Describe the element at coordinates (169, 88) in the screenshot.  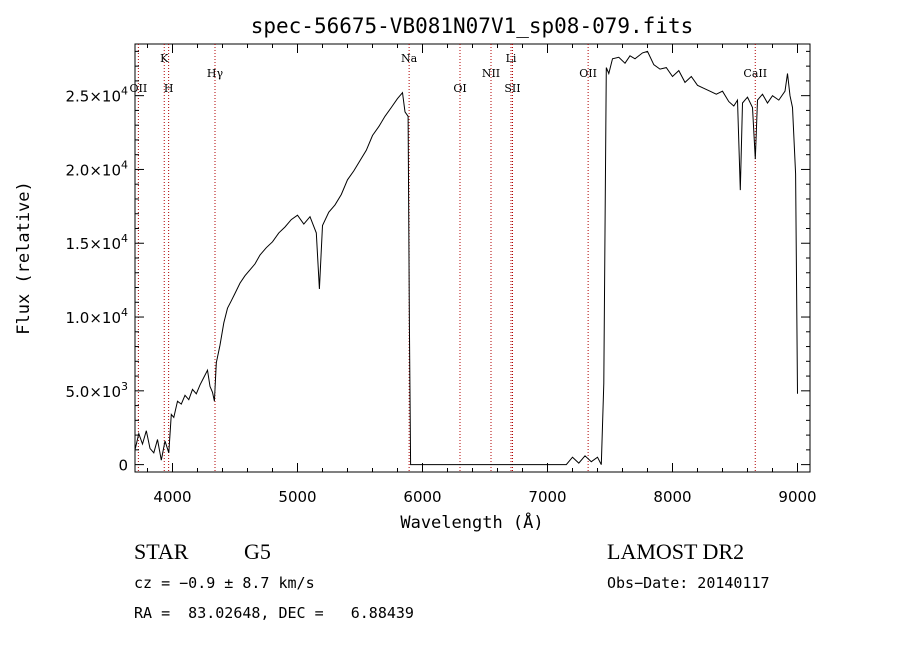
I see `line-label-2: H` at that location.